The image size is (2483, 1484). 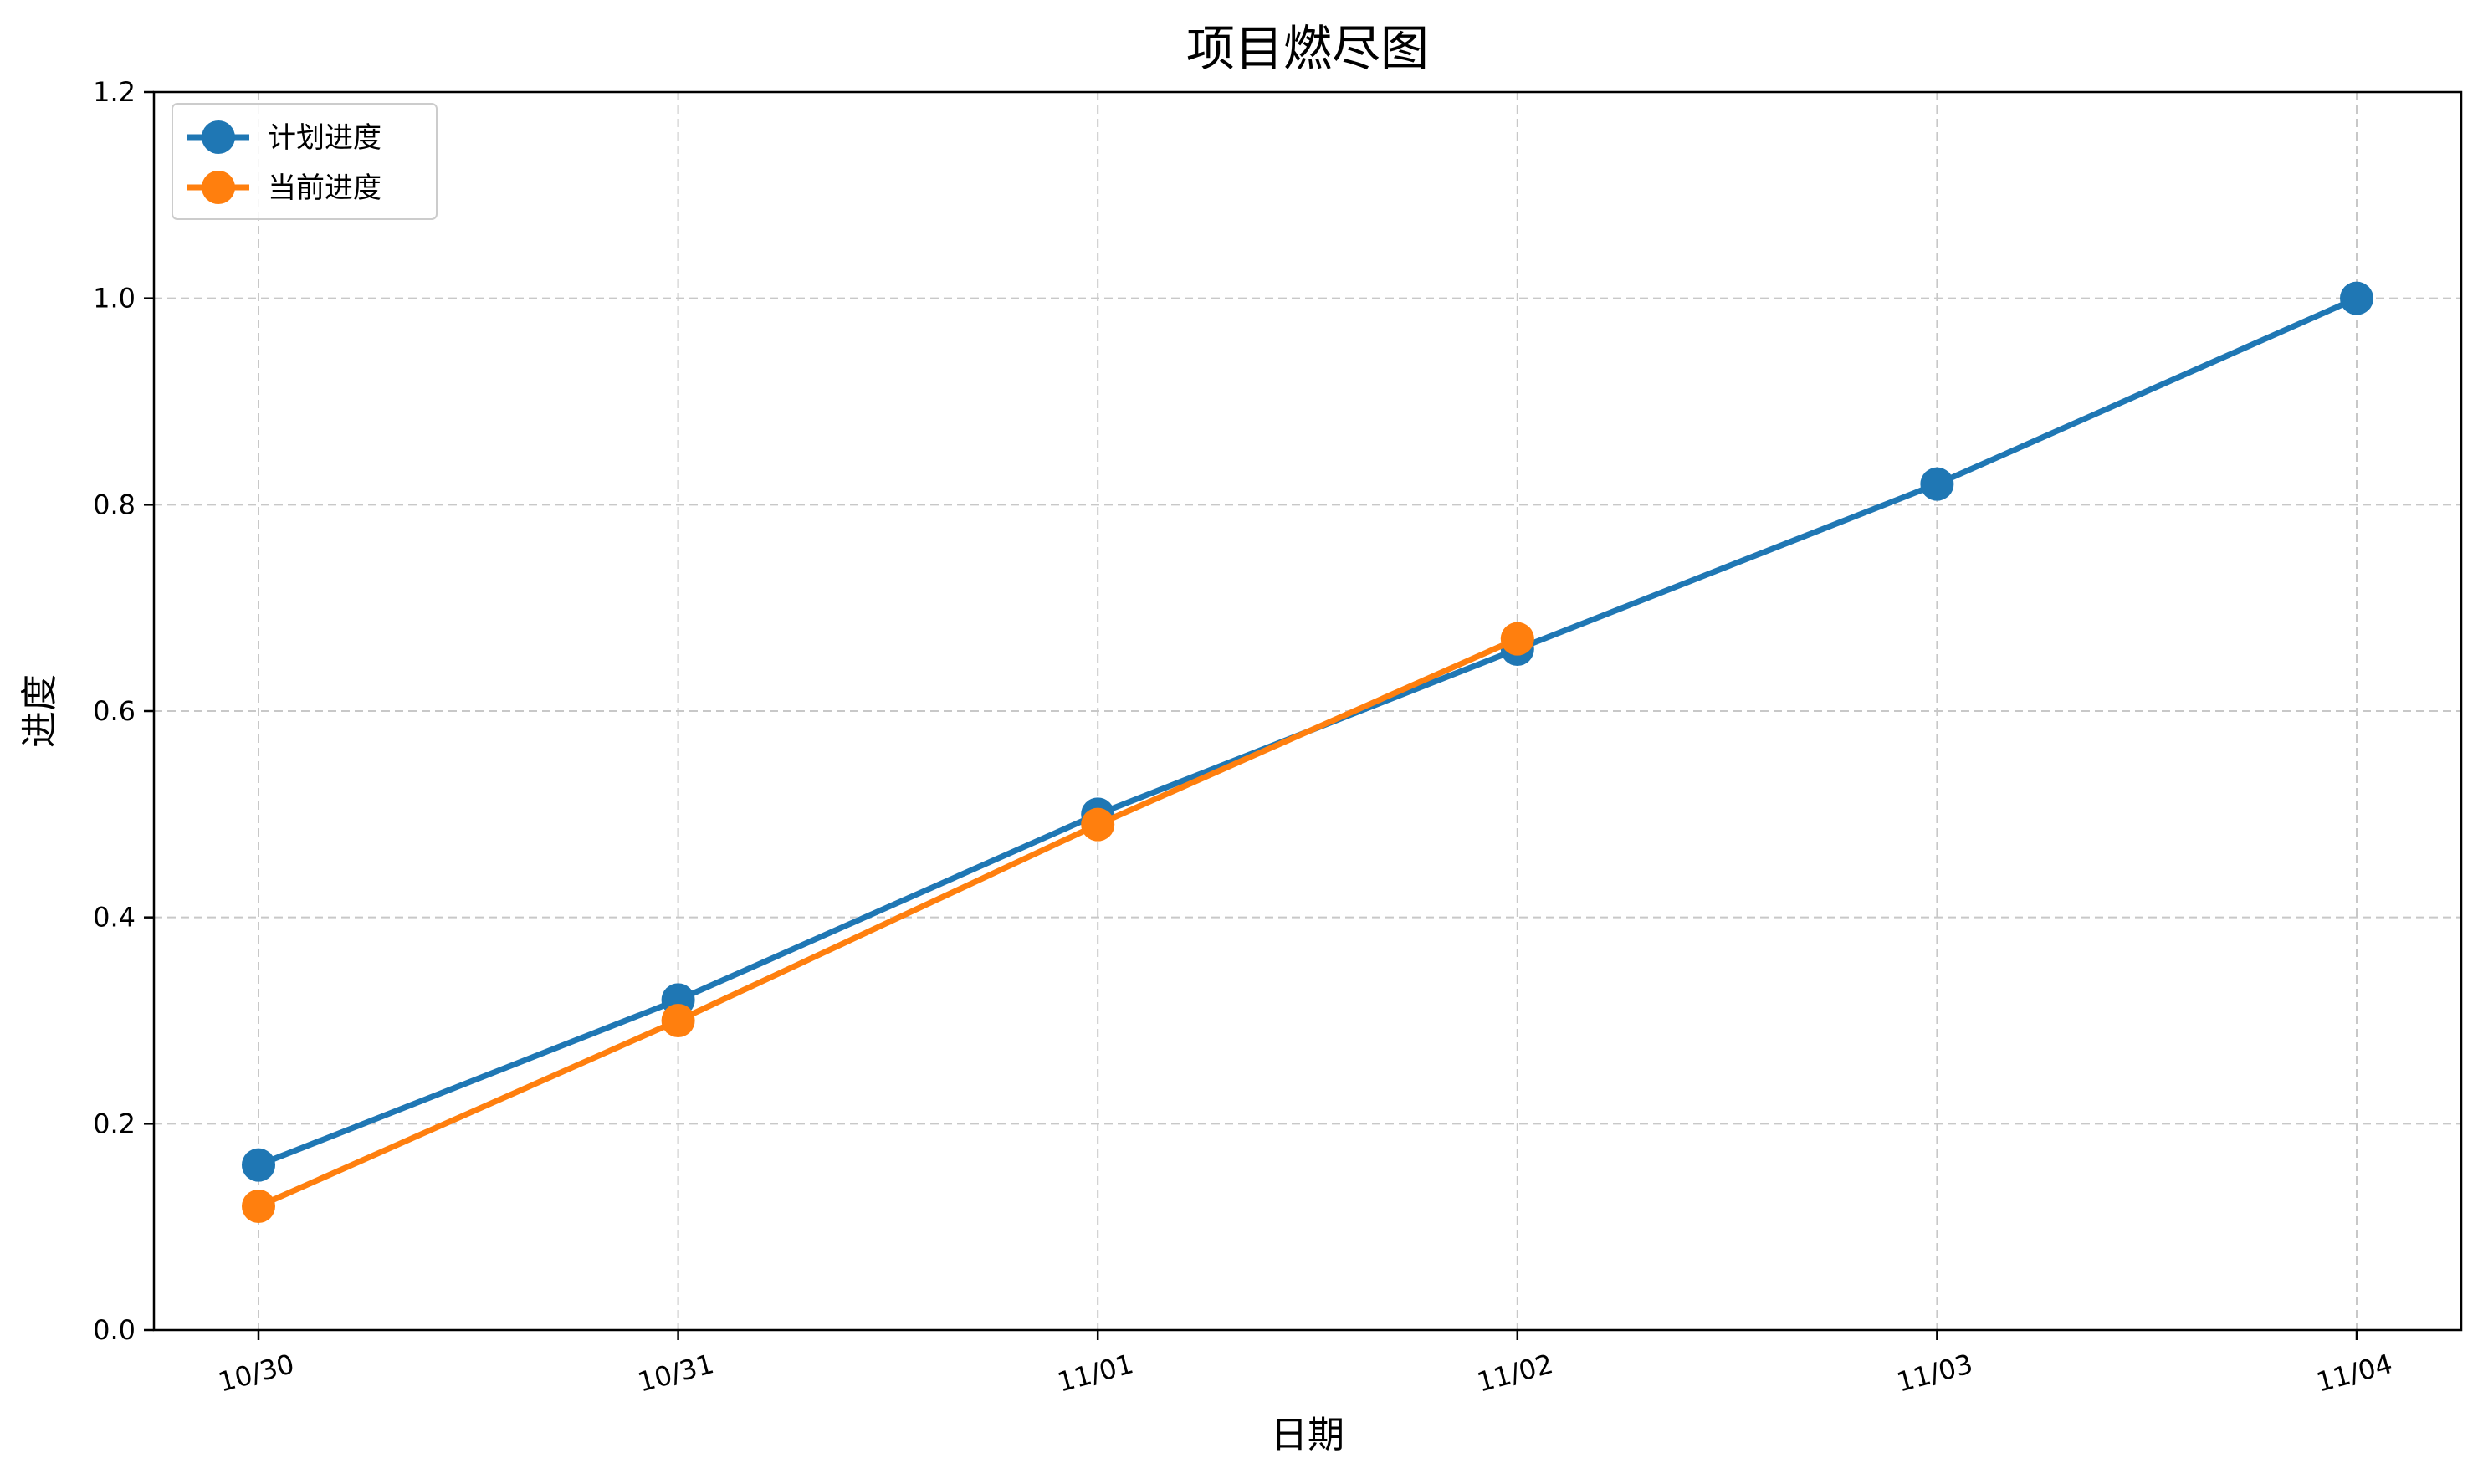 What do you see at coordinates (324, 188) in the screenshot?
I see `legend-label: 当前进度` at bounding box center [324, 188].